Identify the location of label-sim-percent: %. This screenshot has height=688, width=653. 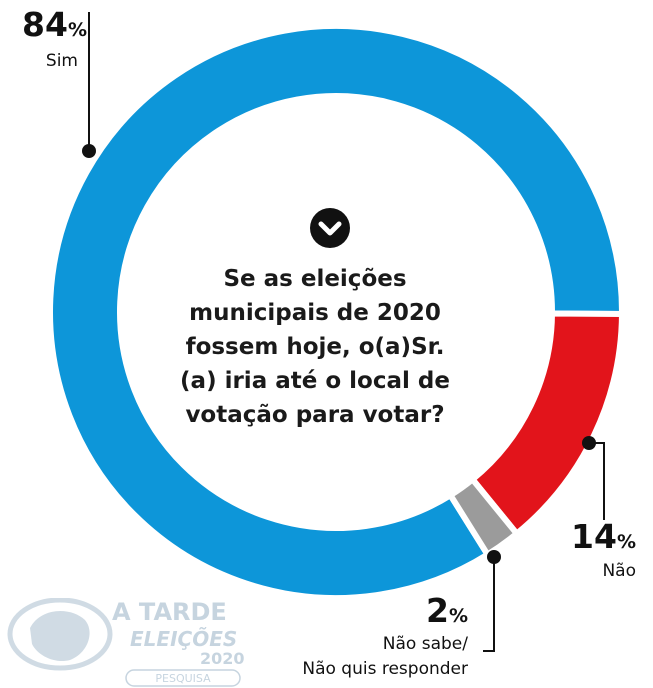
(77, 30).